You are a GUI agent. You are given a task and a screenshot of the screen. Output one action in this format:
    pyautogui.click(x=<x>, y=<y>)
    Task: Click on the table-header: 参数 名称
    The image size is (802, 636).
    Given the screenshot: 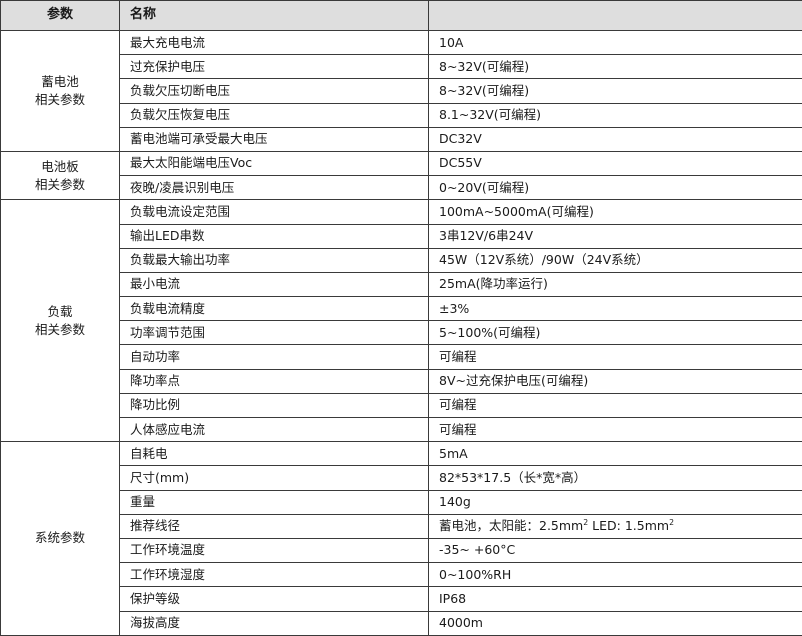 What is the action you would take?
    pyautogui.click(x=401, y=16)
    